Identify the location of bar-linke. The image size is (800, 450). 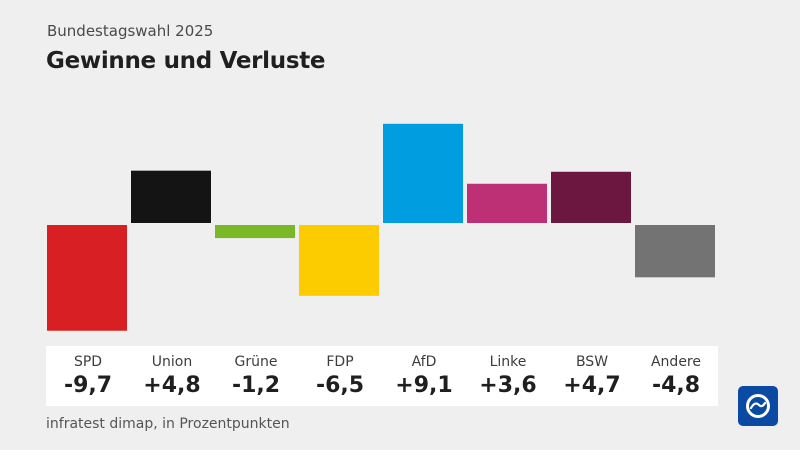
(507, 203).